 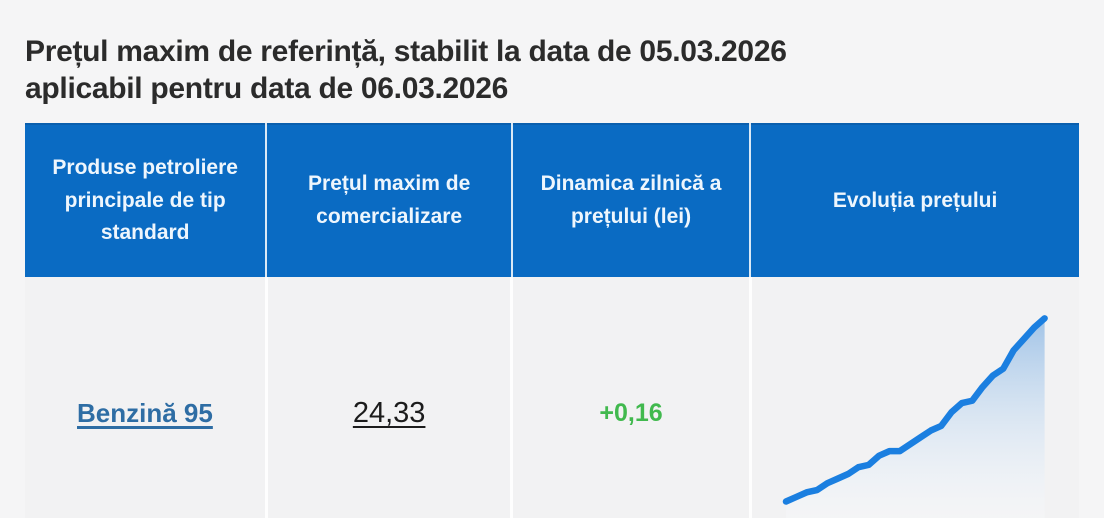 I want to click on column-header-price-evolution: Evoluția prețului, so click(x=914, y=199).